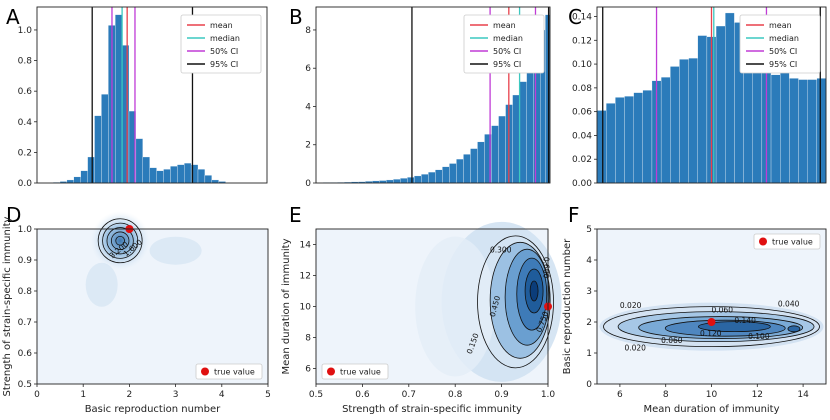 The width and height of the screenshot is (830, 420). What do you see at coordinates (507, 51) in the screenshot?
I see `panel-b-legend-label-ci50: 50% CI` at bounding box center [507, 51].